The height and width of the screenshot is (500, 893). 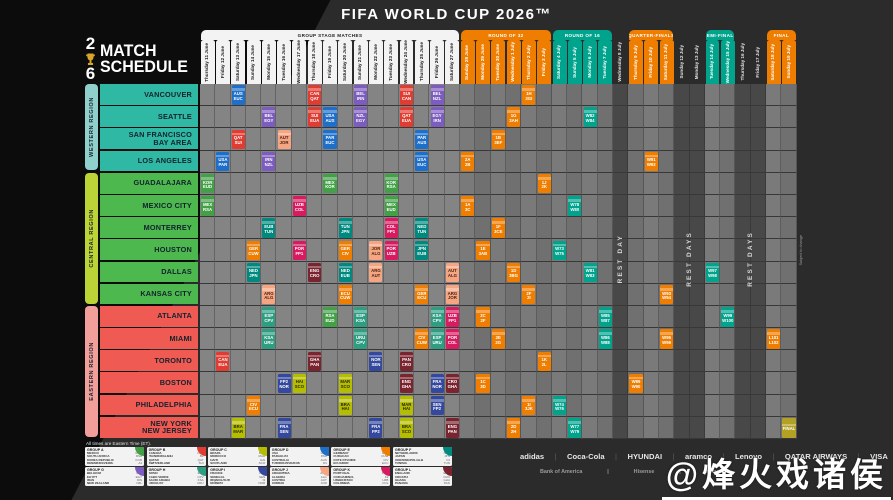 What do you see at coordinates (386, 472) in the screenshot?
I see `group-color-corner` at bounding box center [386, 472].